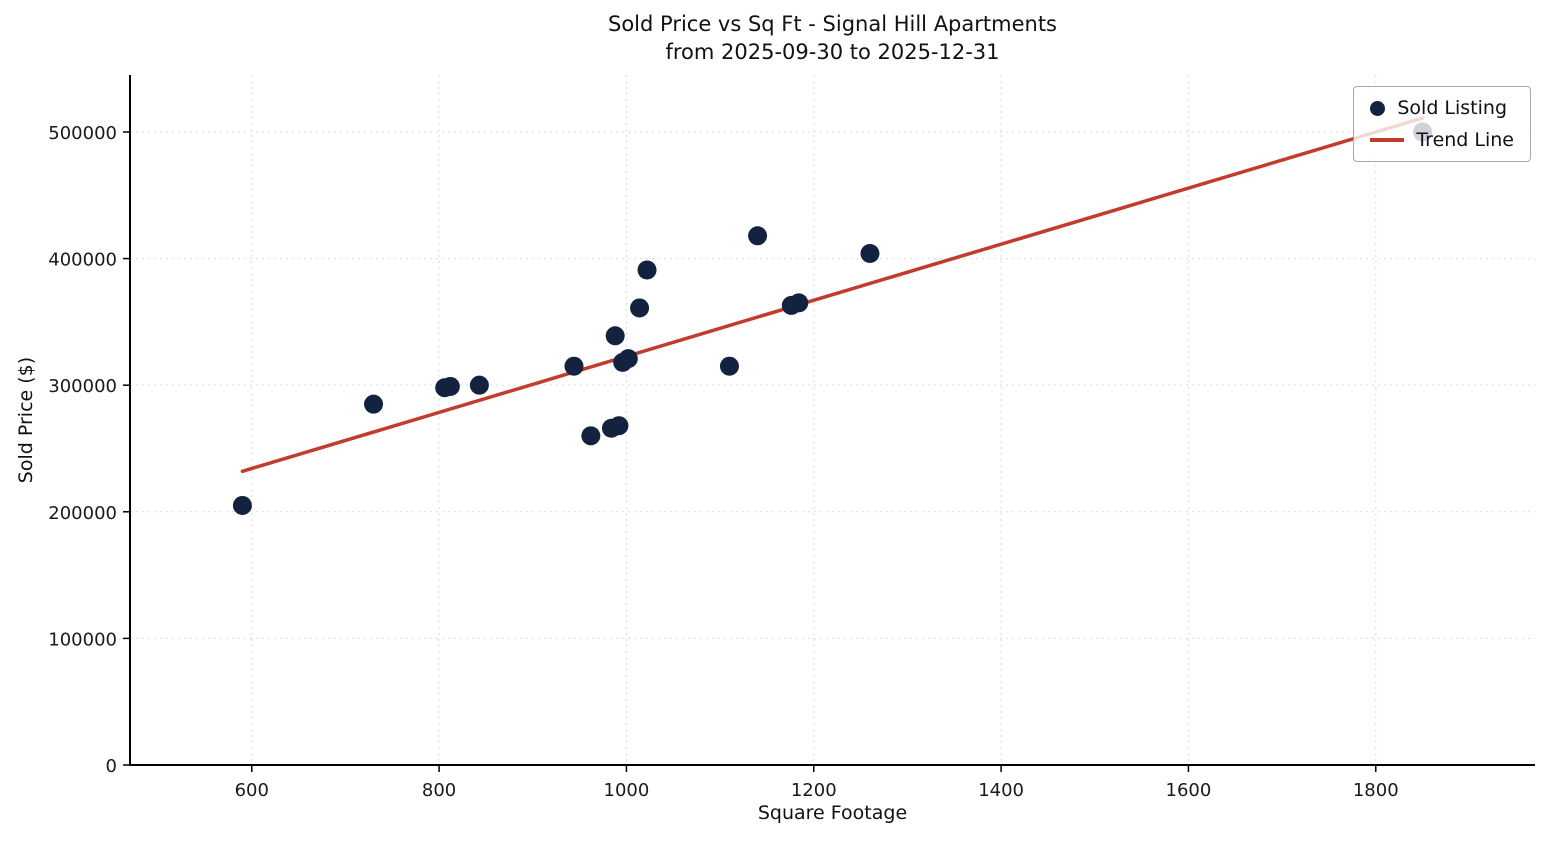 Image resolution: width=1547 pixels, height=845 pixels. What do you see at coordinates (82, 260) in the screenshot?
I see `y-tick-label: 400000` at bounding box center [82, 260].